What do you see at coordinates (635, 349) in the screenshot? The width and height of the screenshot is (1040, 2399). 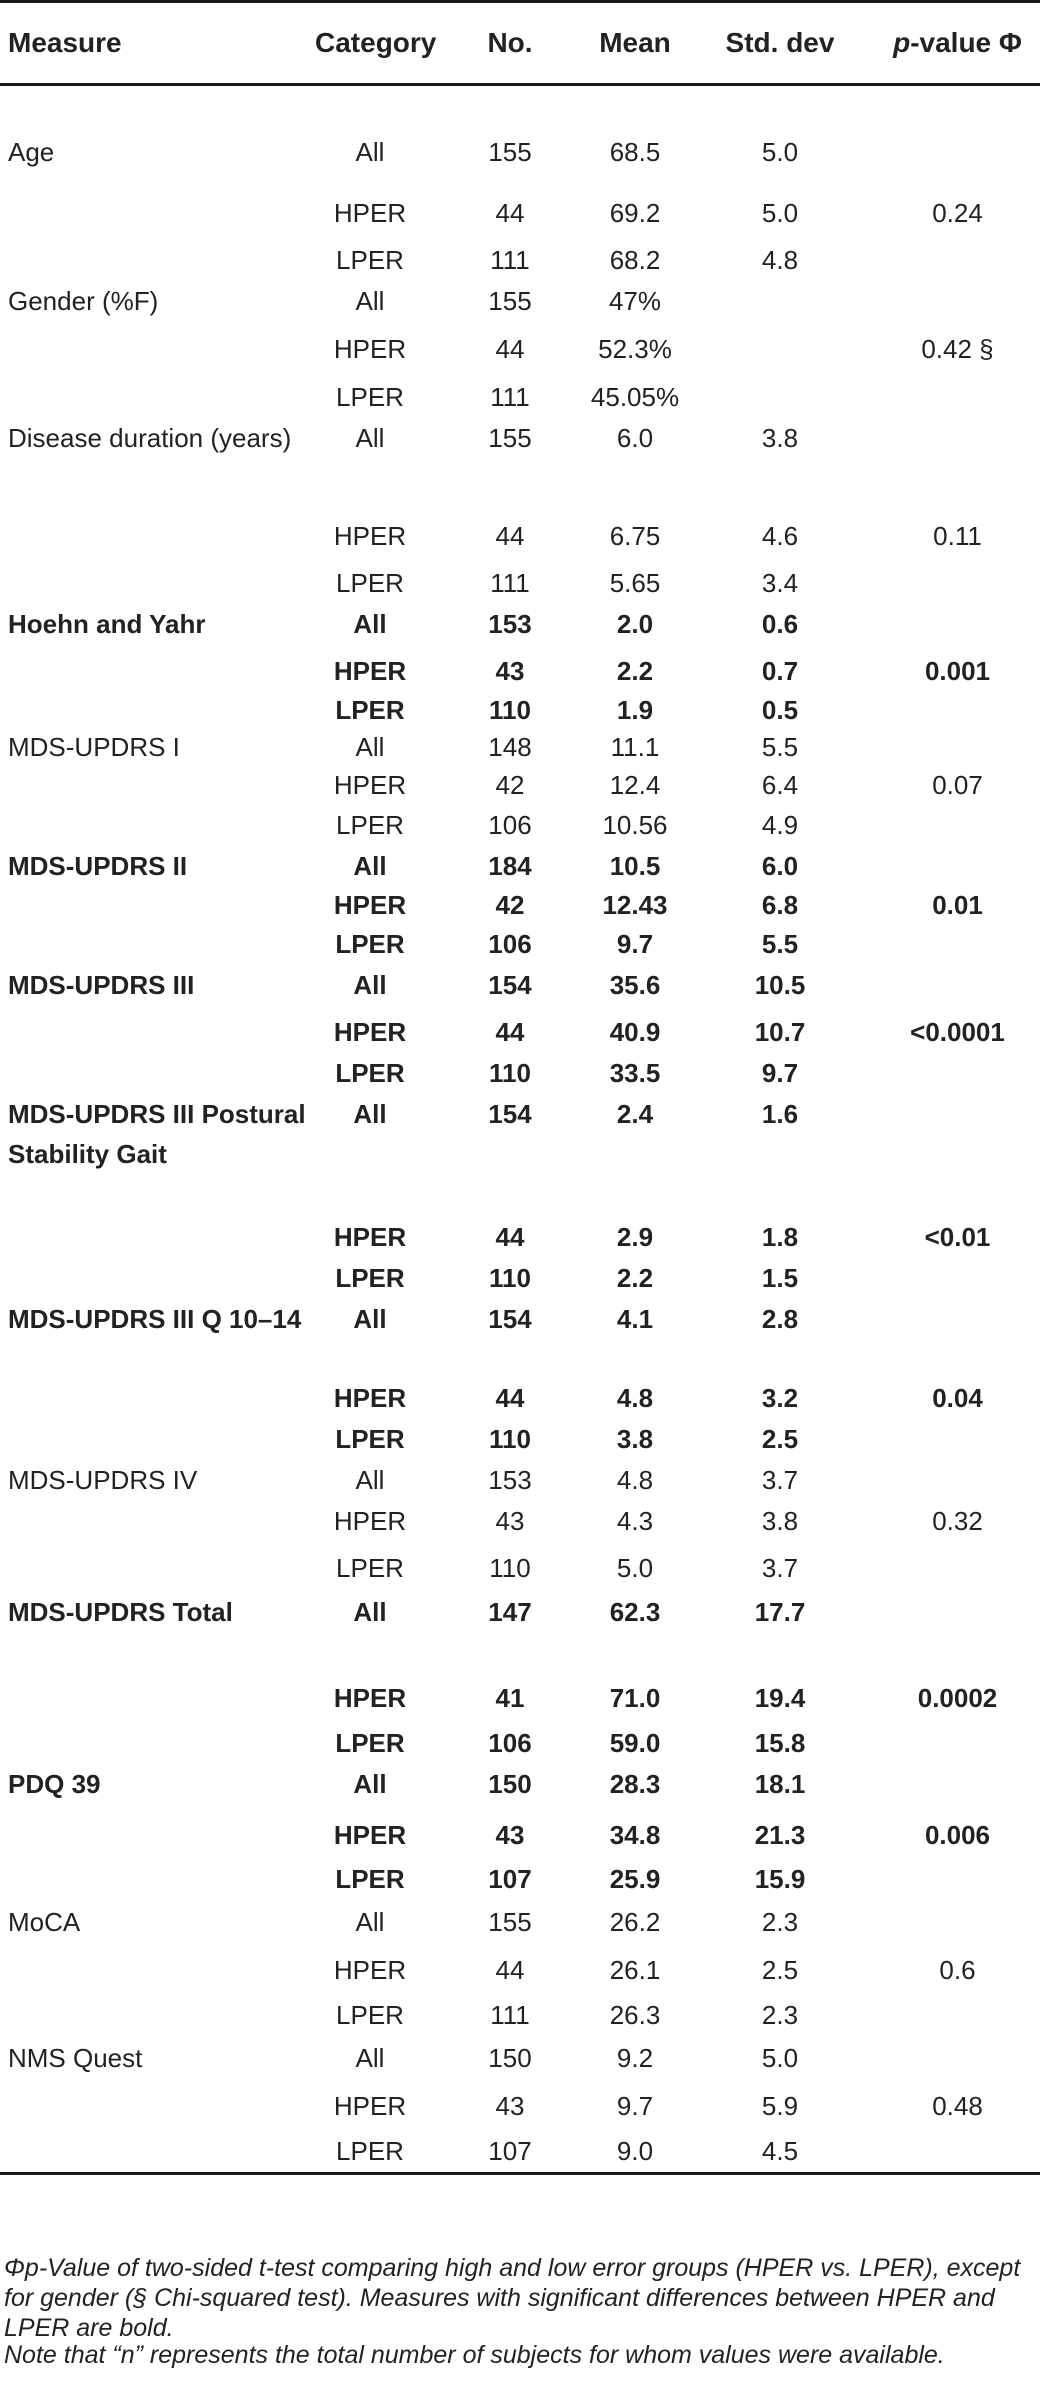 I see `cell-mean: 52.3%` at bounding box center [635, 349].